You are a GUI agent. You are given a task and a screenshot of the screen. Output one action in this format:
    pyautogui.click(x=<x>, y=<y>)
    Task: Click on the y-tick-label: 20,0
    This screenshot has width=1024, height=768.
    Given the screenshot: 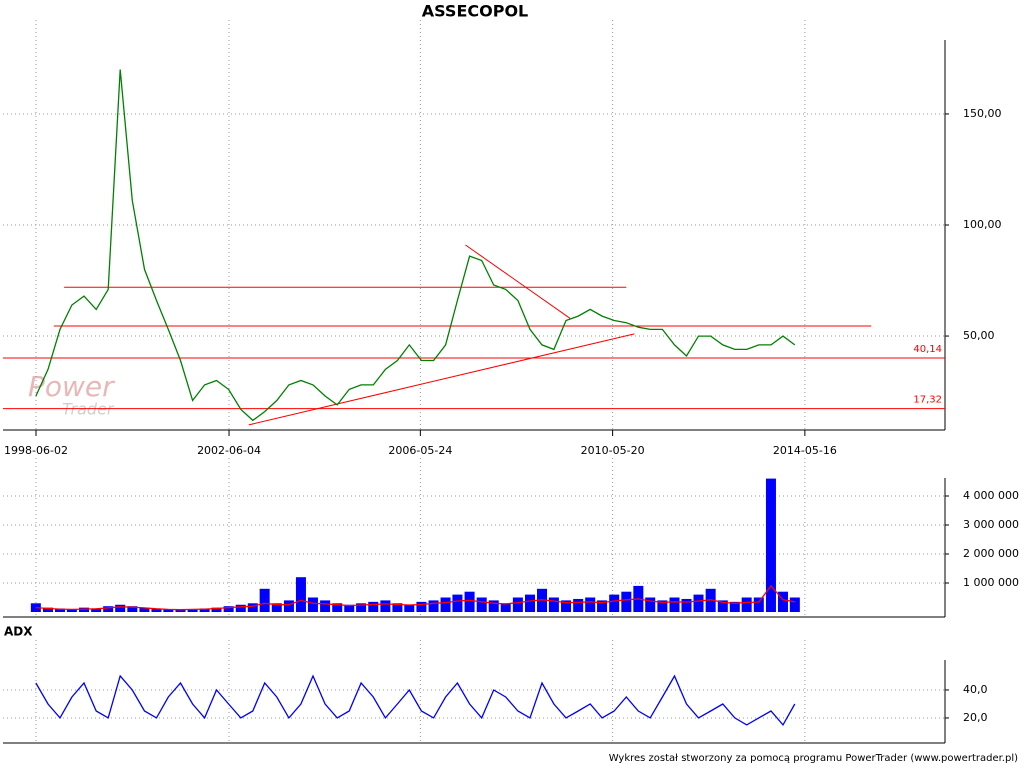 What is the action you would take?
    pyautogui.click(x=975, y=717)
    